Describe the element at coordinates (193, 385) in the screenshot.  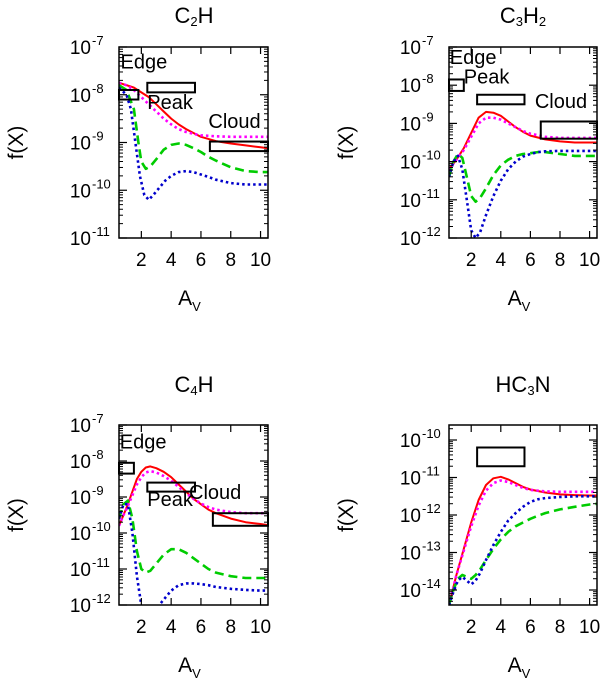
I see `chart-title: C4H` at that location.